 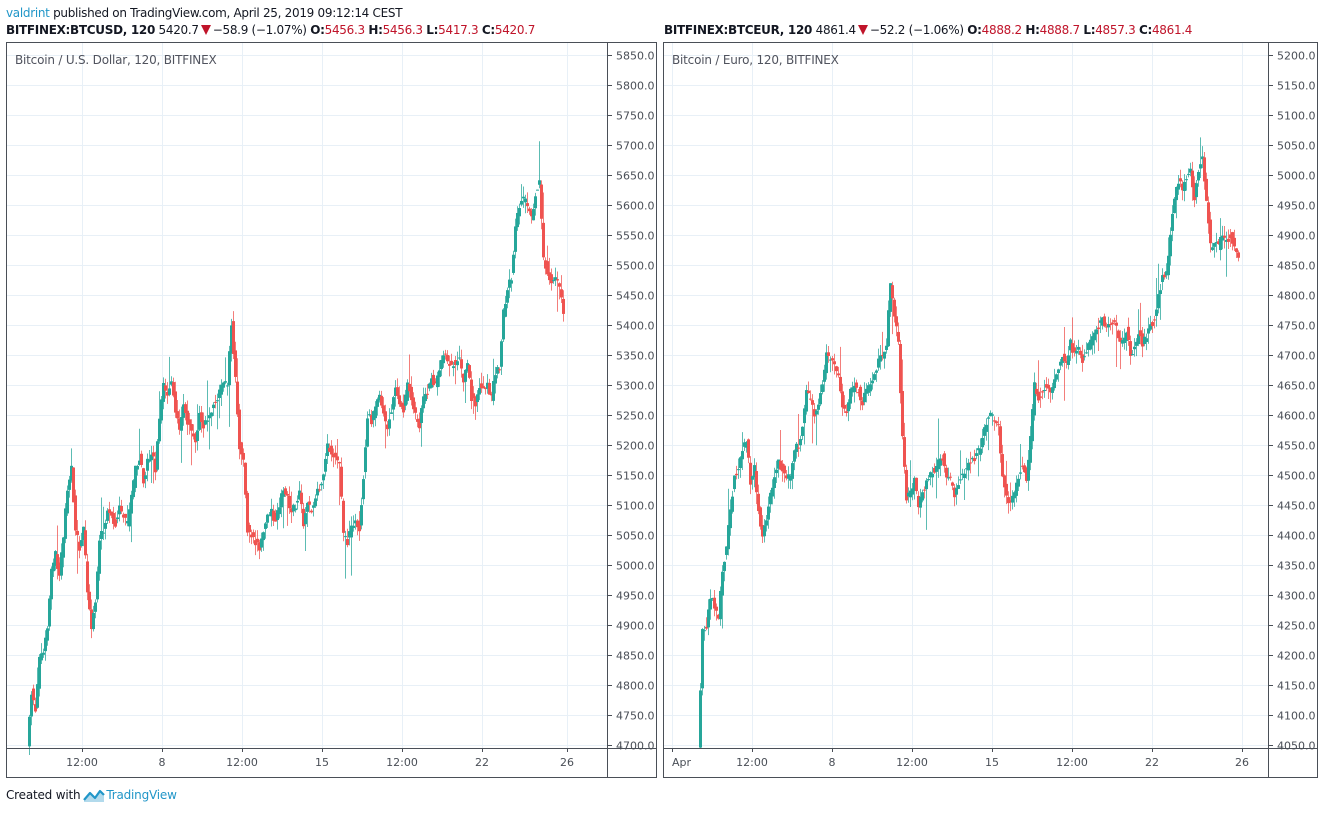 I want to click on time-tick-label: Apr, so click(x=682, y=762).